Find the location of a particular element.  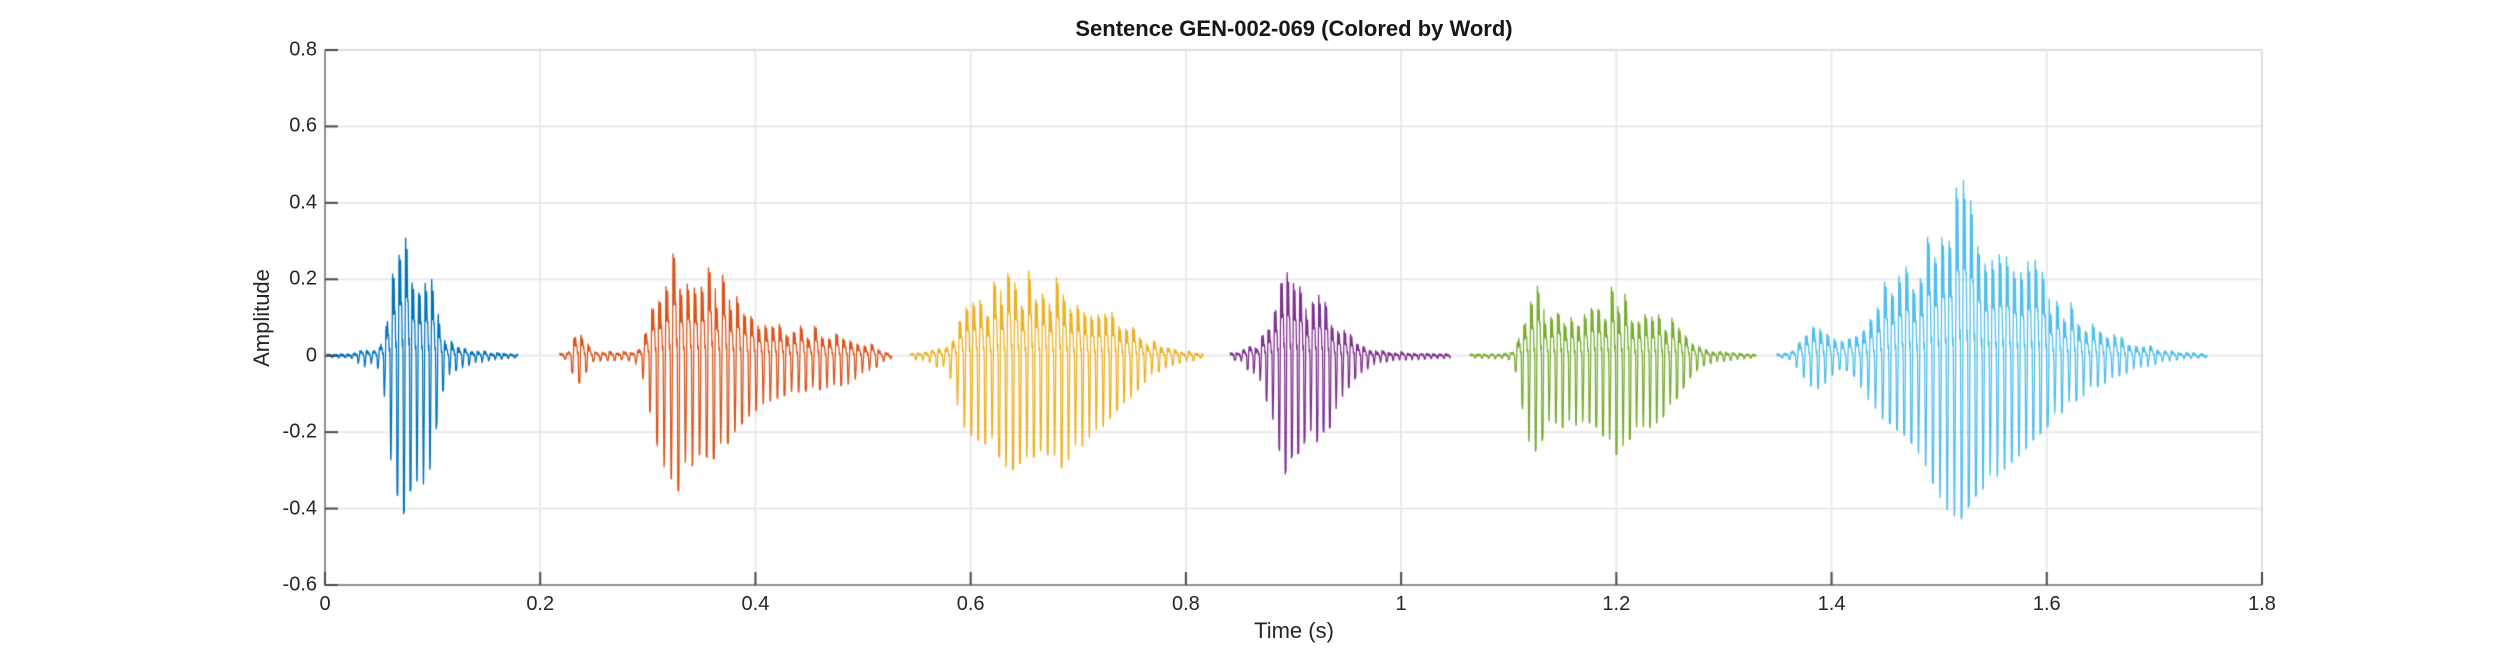

x-tick-label: 1 is located at coordinates (1401, 604).